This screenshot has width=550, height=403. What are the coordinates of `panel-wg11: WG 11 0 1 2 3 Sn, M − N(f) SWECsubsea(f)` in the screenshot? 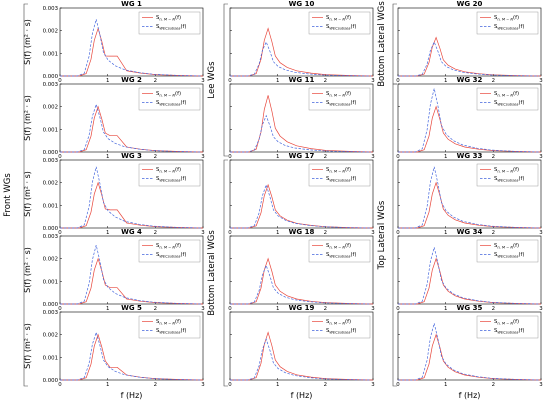 It's located at (301, 118).